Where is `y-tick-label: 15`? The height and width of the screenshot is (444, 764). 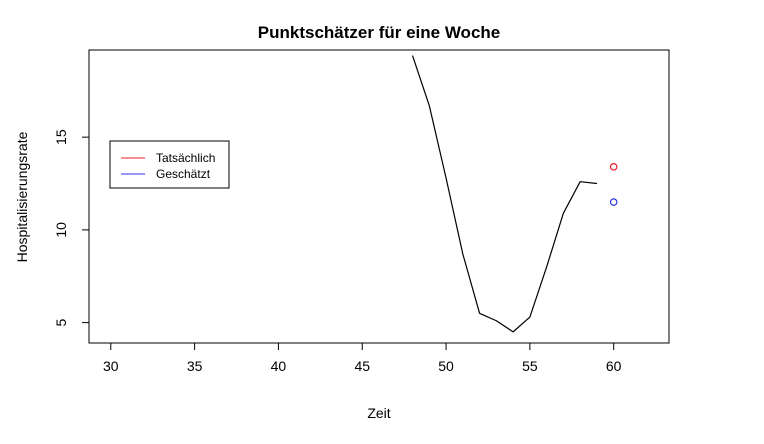
y-tick-label: 15 is located at coordinates (61, 137).